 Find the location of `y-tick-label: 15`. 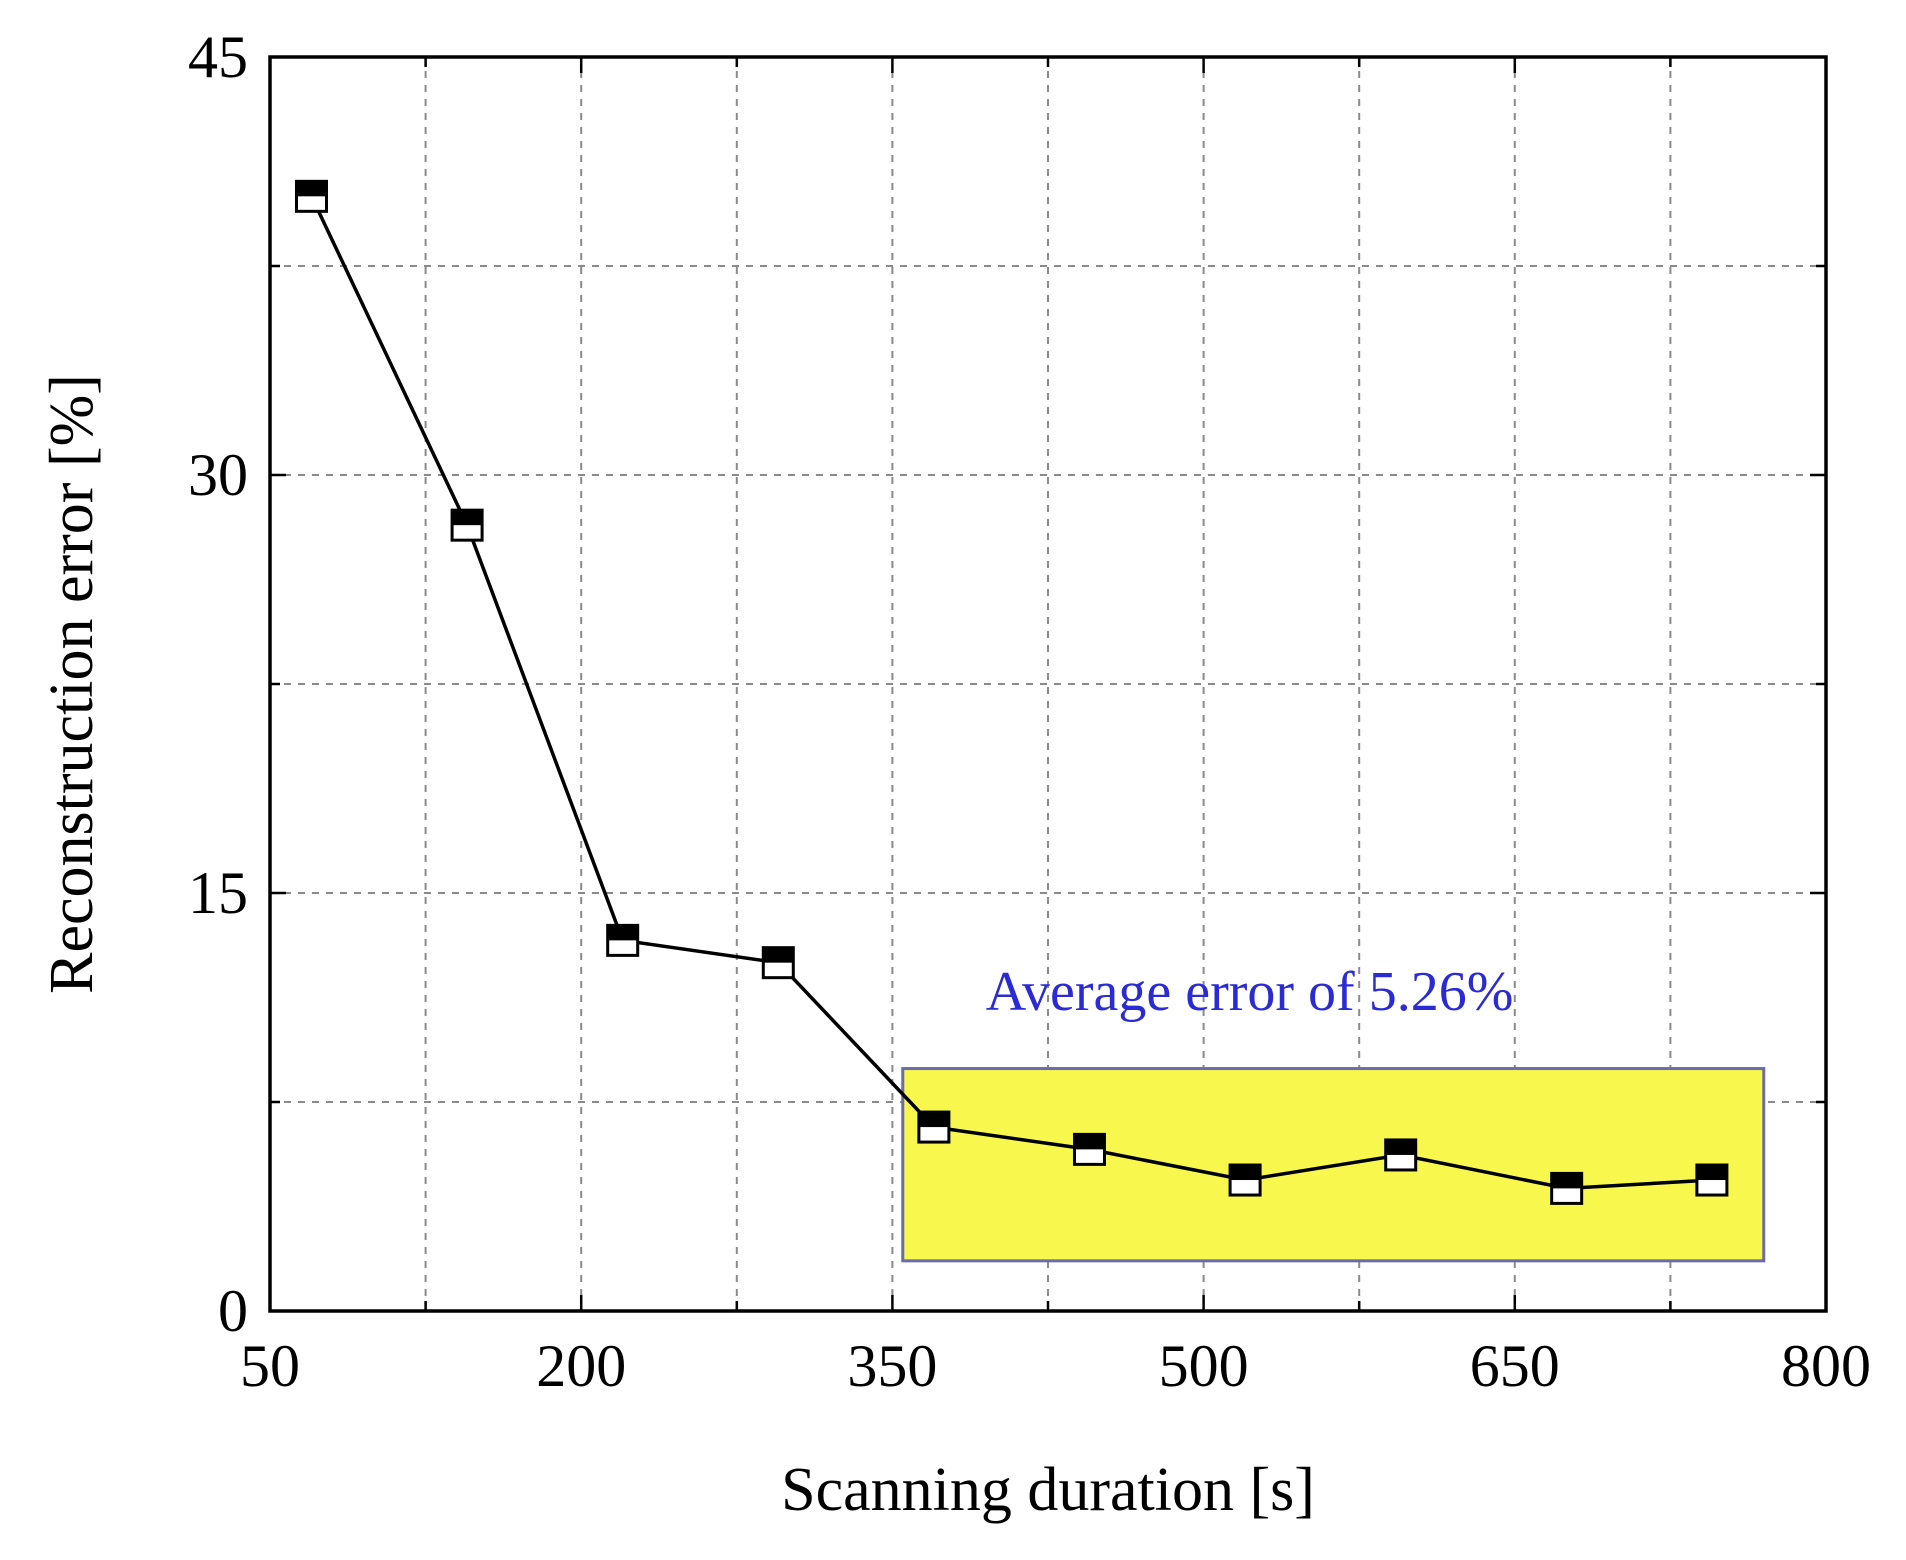

y-tick-label: 15 is located at coordinates (218, 893).